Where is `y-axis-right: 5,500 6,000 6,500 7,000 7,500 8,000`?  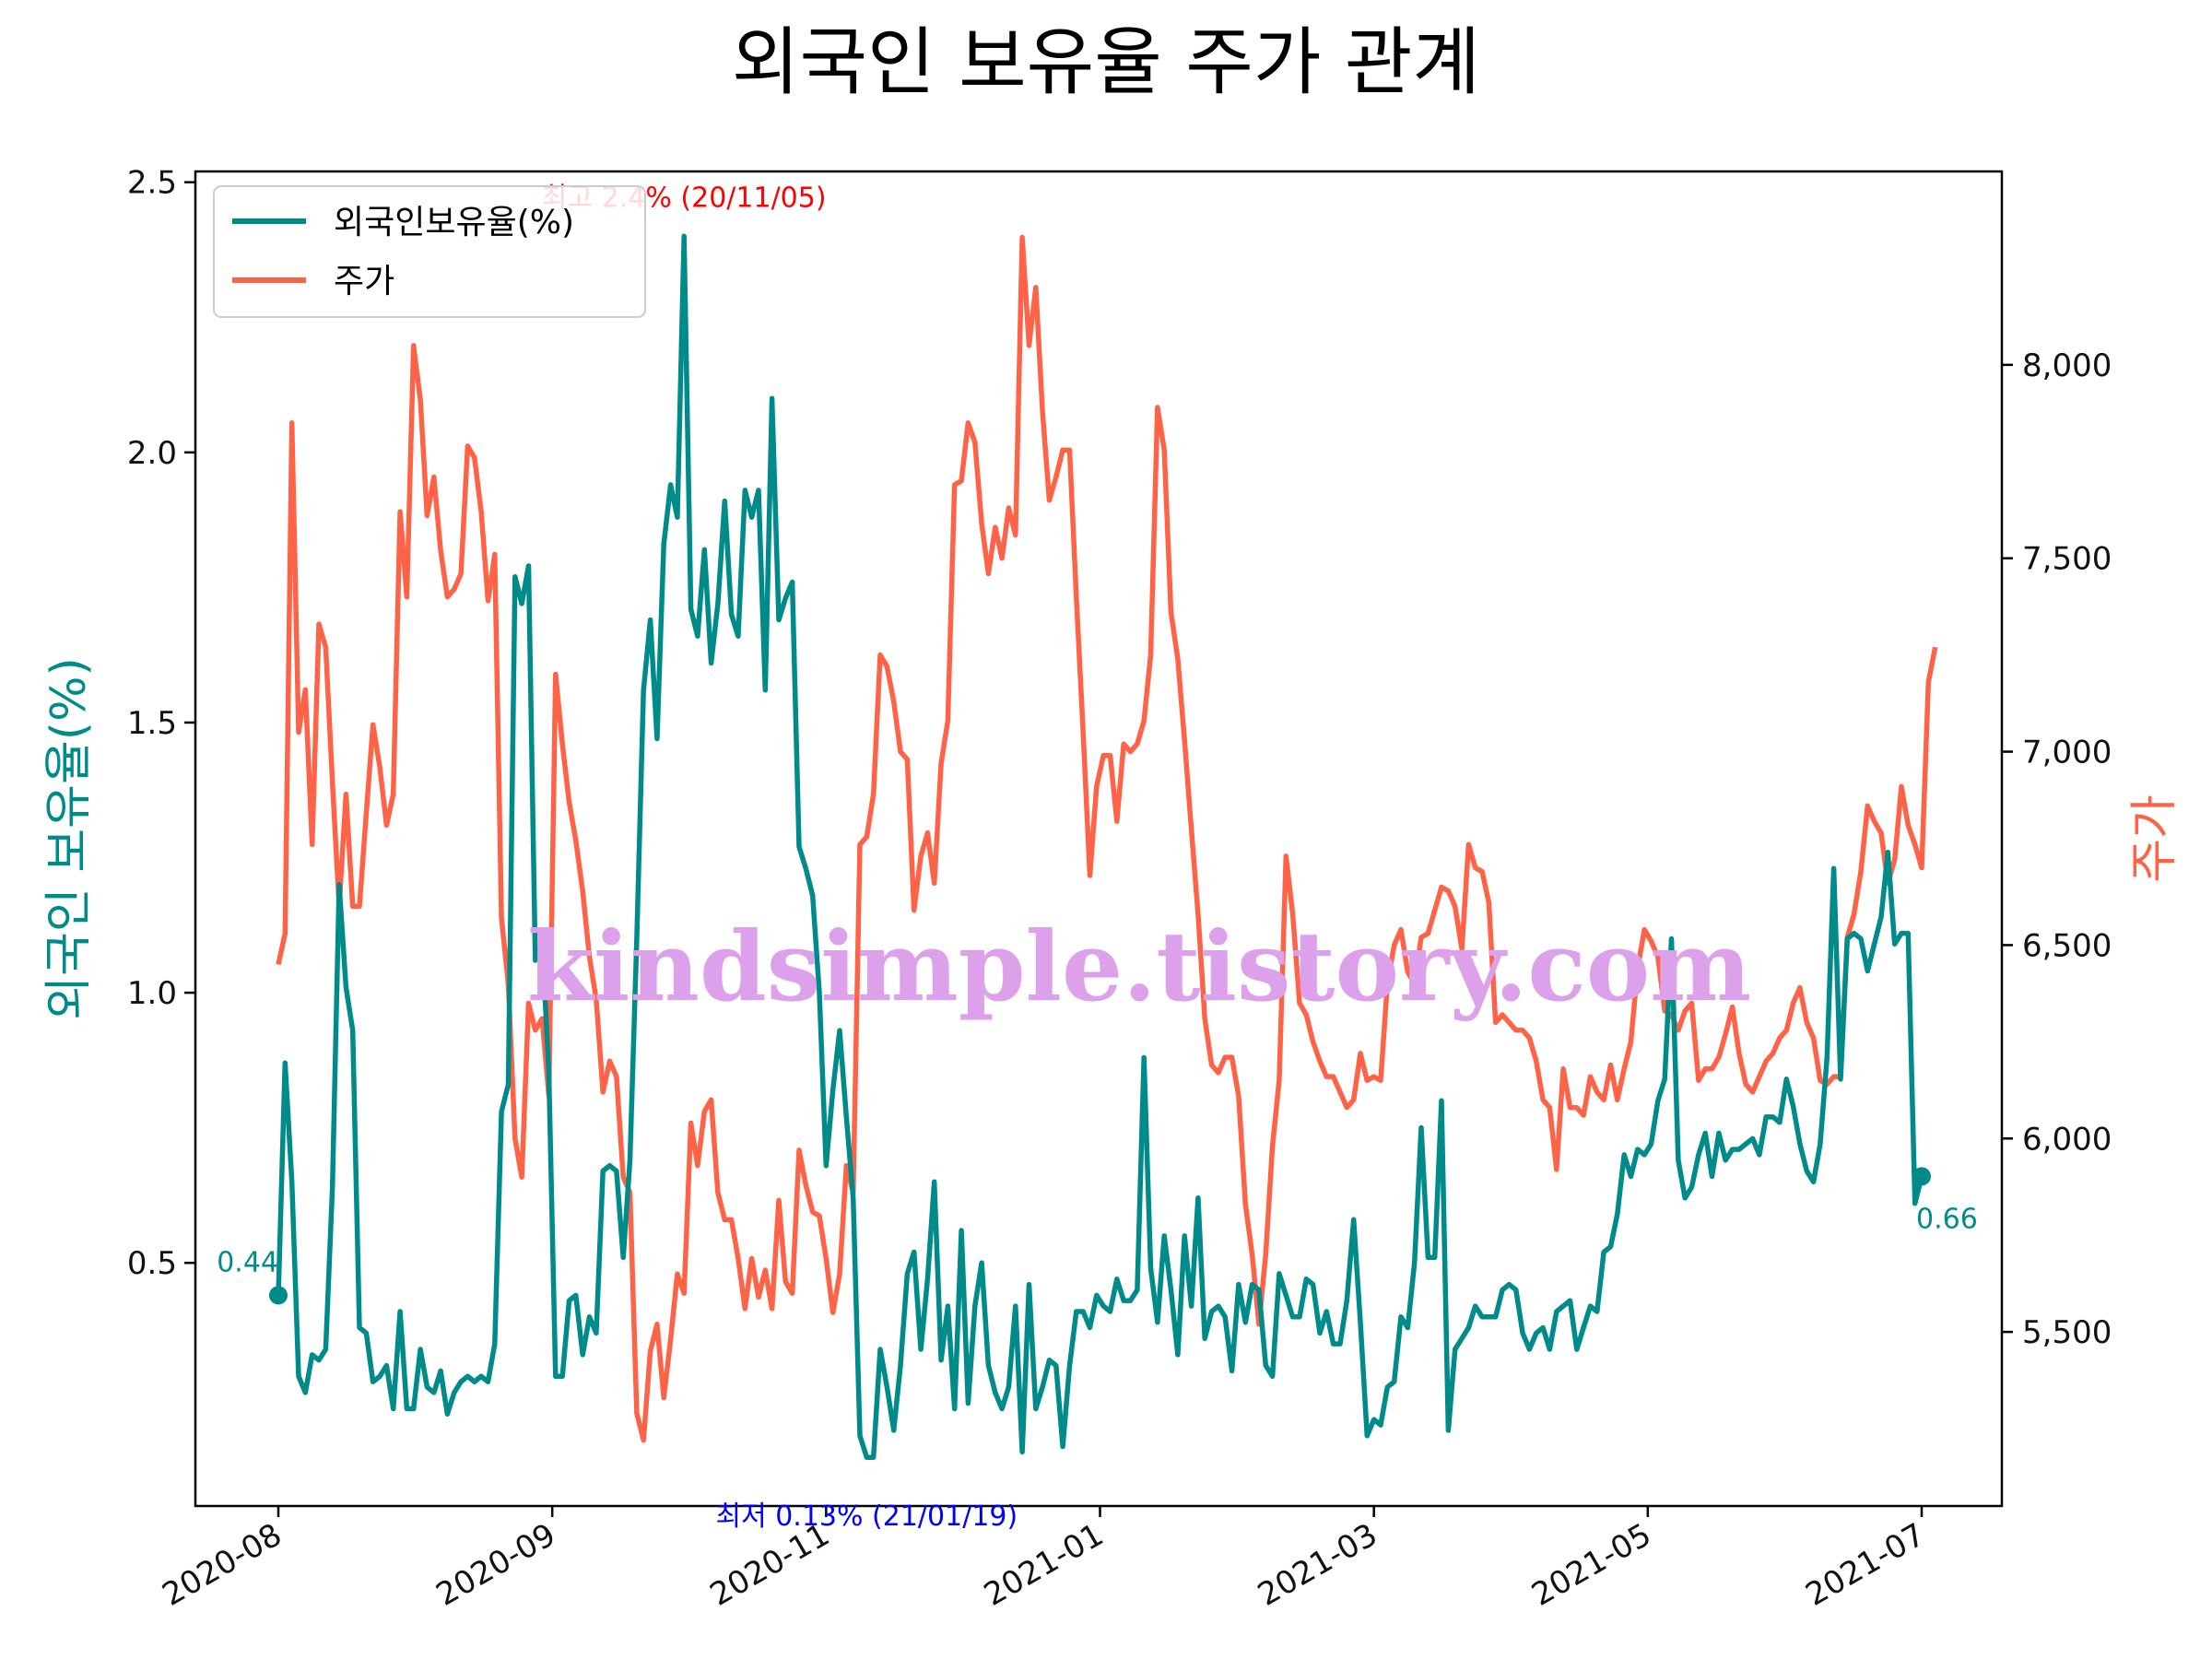 y-axis-right: 5,500 6,000 6,500 7,000 7,500 8,000 is located at coordinates (2057, 849).